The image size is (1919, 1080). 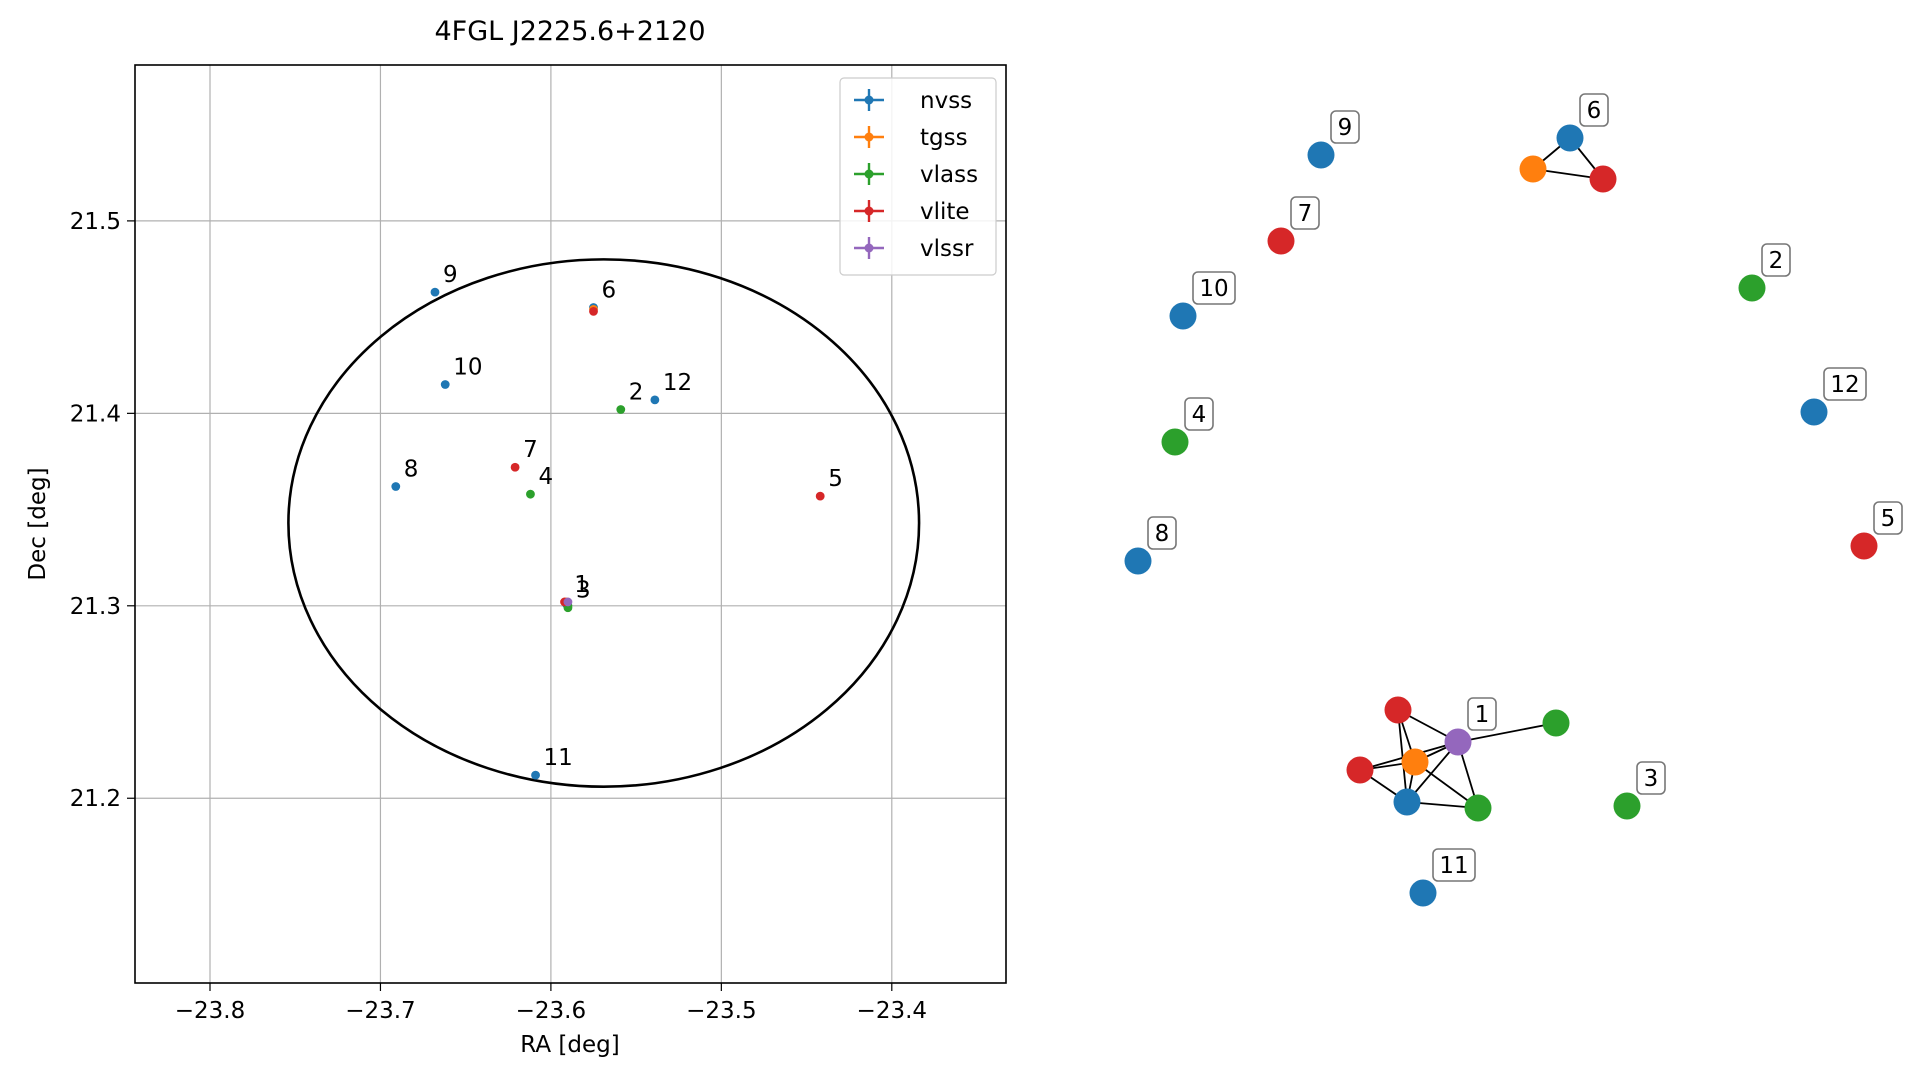 What do you see at coordinates (558, 758) in the screenshot?
I see `source-label-11: 11` at bounding box center [558, 758].